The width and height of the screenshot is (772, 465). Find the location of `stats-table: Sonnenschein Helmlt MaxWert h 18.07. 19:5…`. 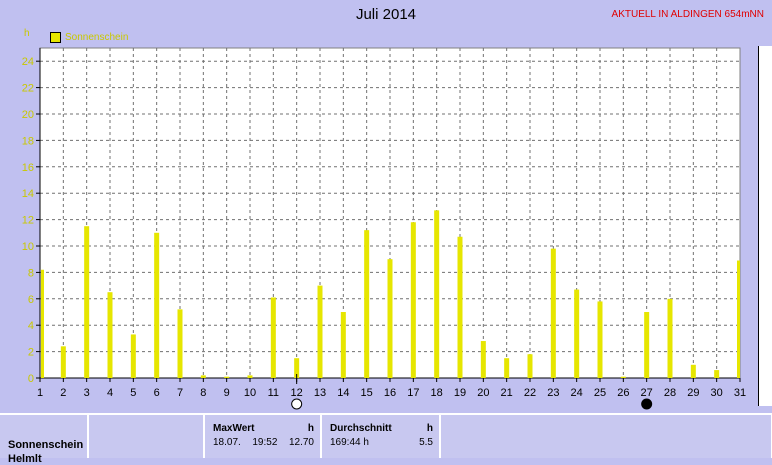

stats-table: Sonnenschein Helmlt MaxWert h 18.07. 19:5… is located at coordinates (386, 439).